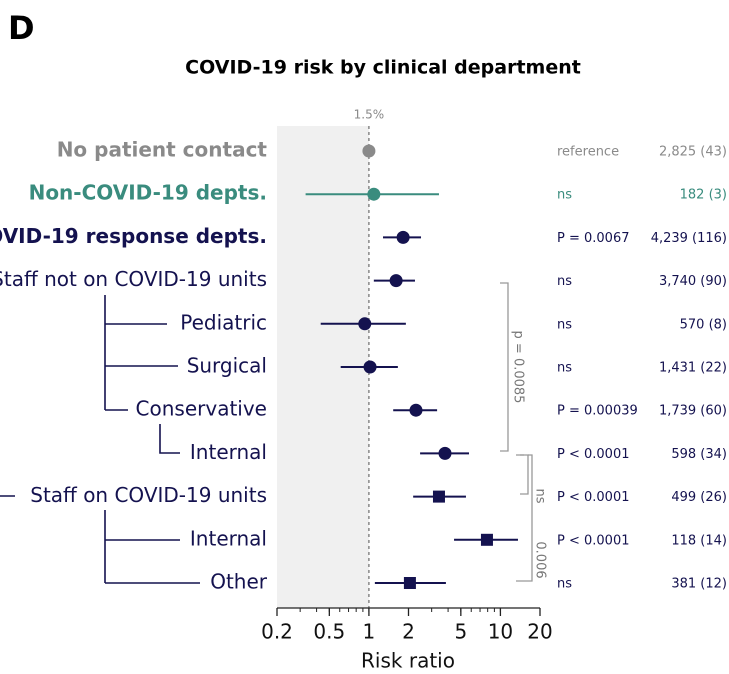 The width and height of the screenshot is (729, 674). I want to click on n-label: 4,239 (116), so click(689, 238).